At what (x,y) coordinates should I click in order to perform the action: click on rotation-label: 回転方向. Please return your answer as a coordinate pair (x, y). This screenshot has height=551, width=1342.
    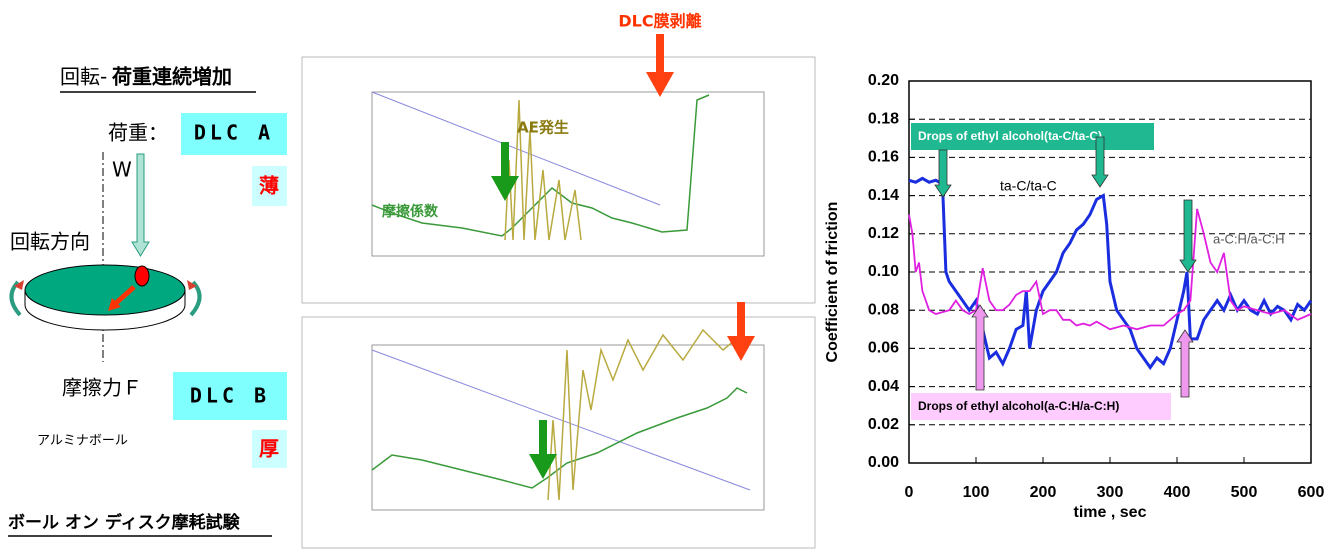
    Looking at the image, I should click on (50, 242).